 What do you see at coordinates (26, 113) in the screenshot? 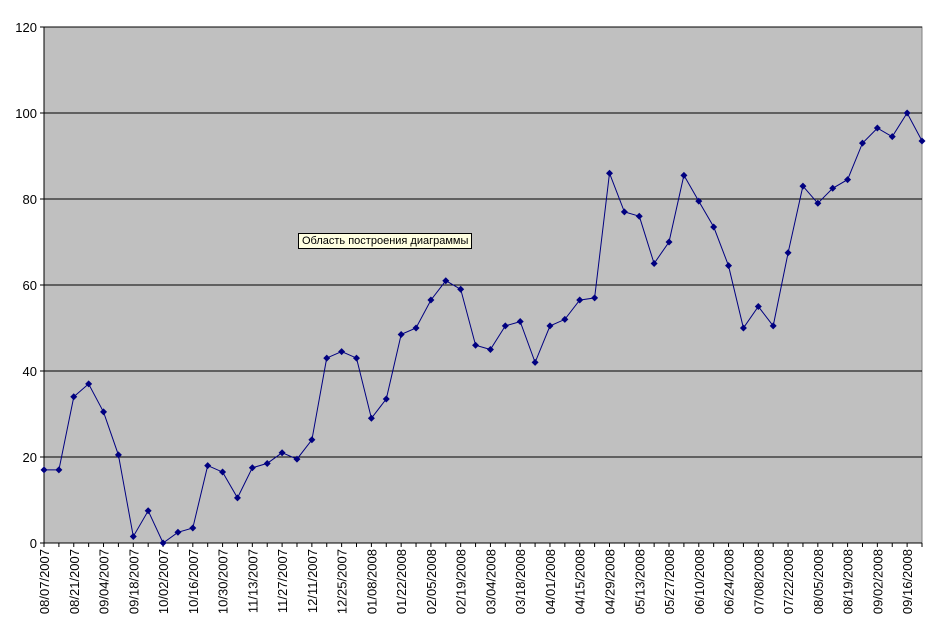
I see `y-tick-label: 100` at bounding box center [26, 113].